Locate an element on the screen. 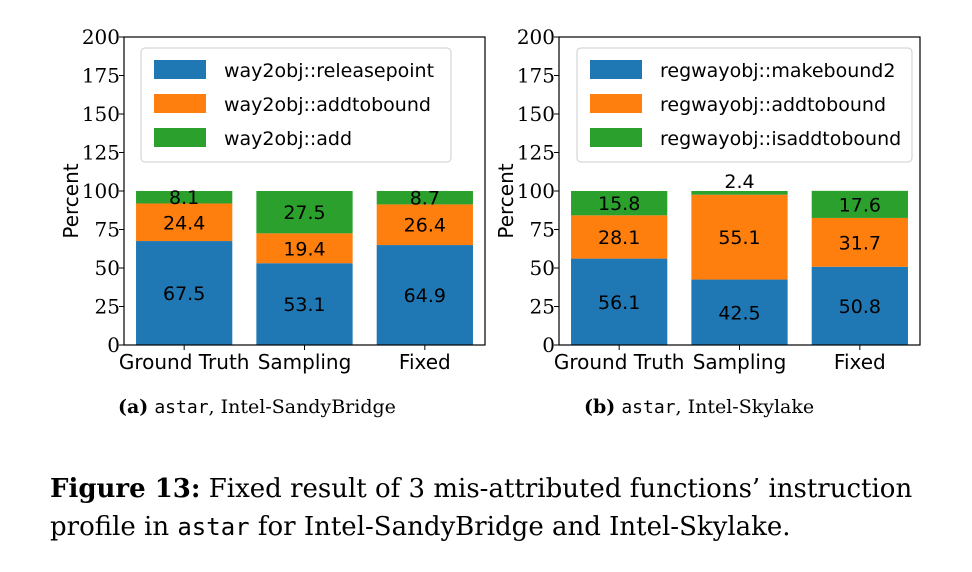  x-tick-label-a-2: Sampling is located at coordinates (305, 362).